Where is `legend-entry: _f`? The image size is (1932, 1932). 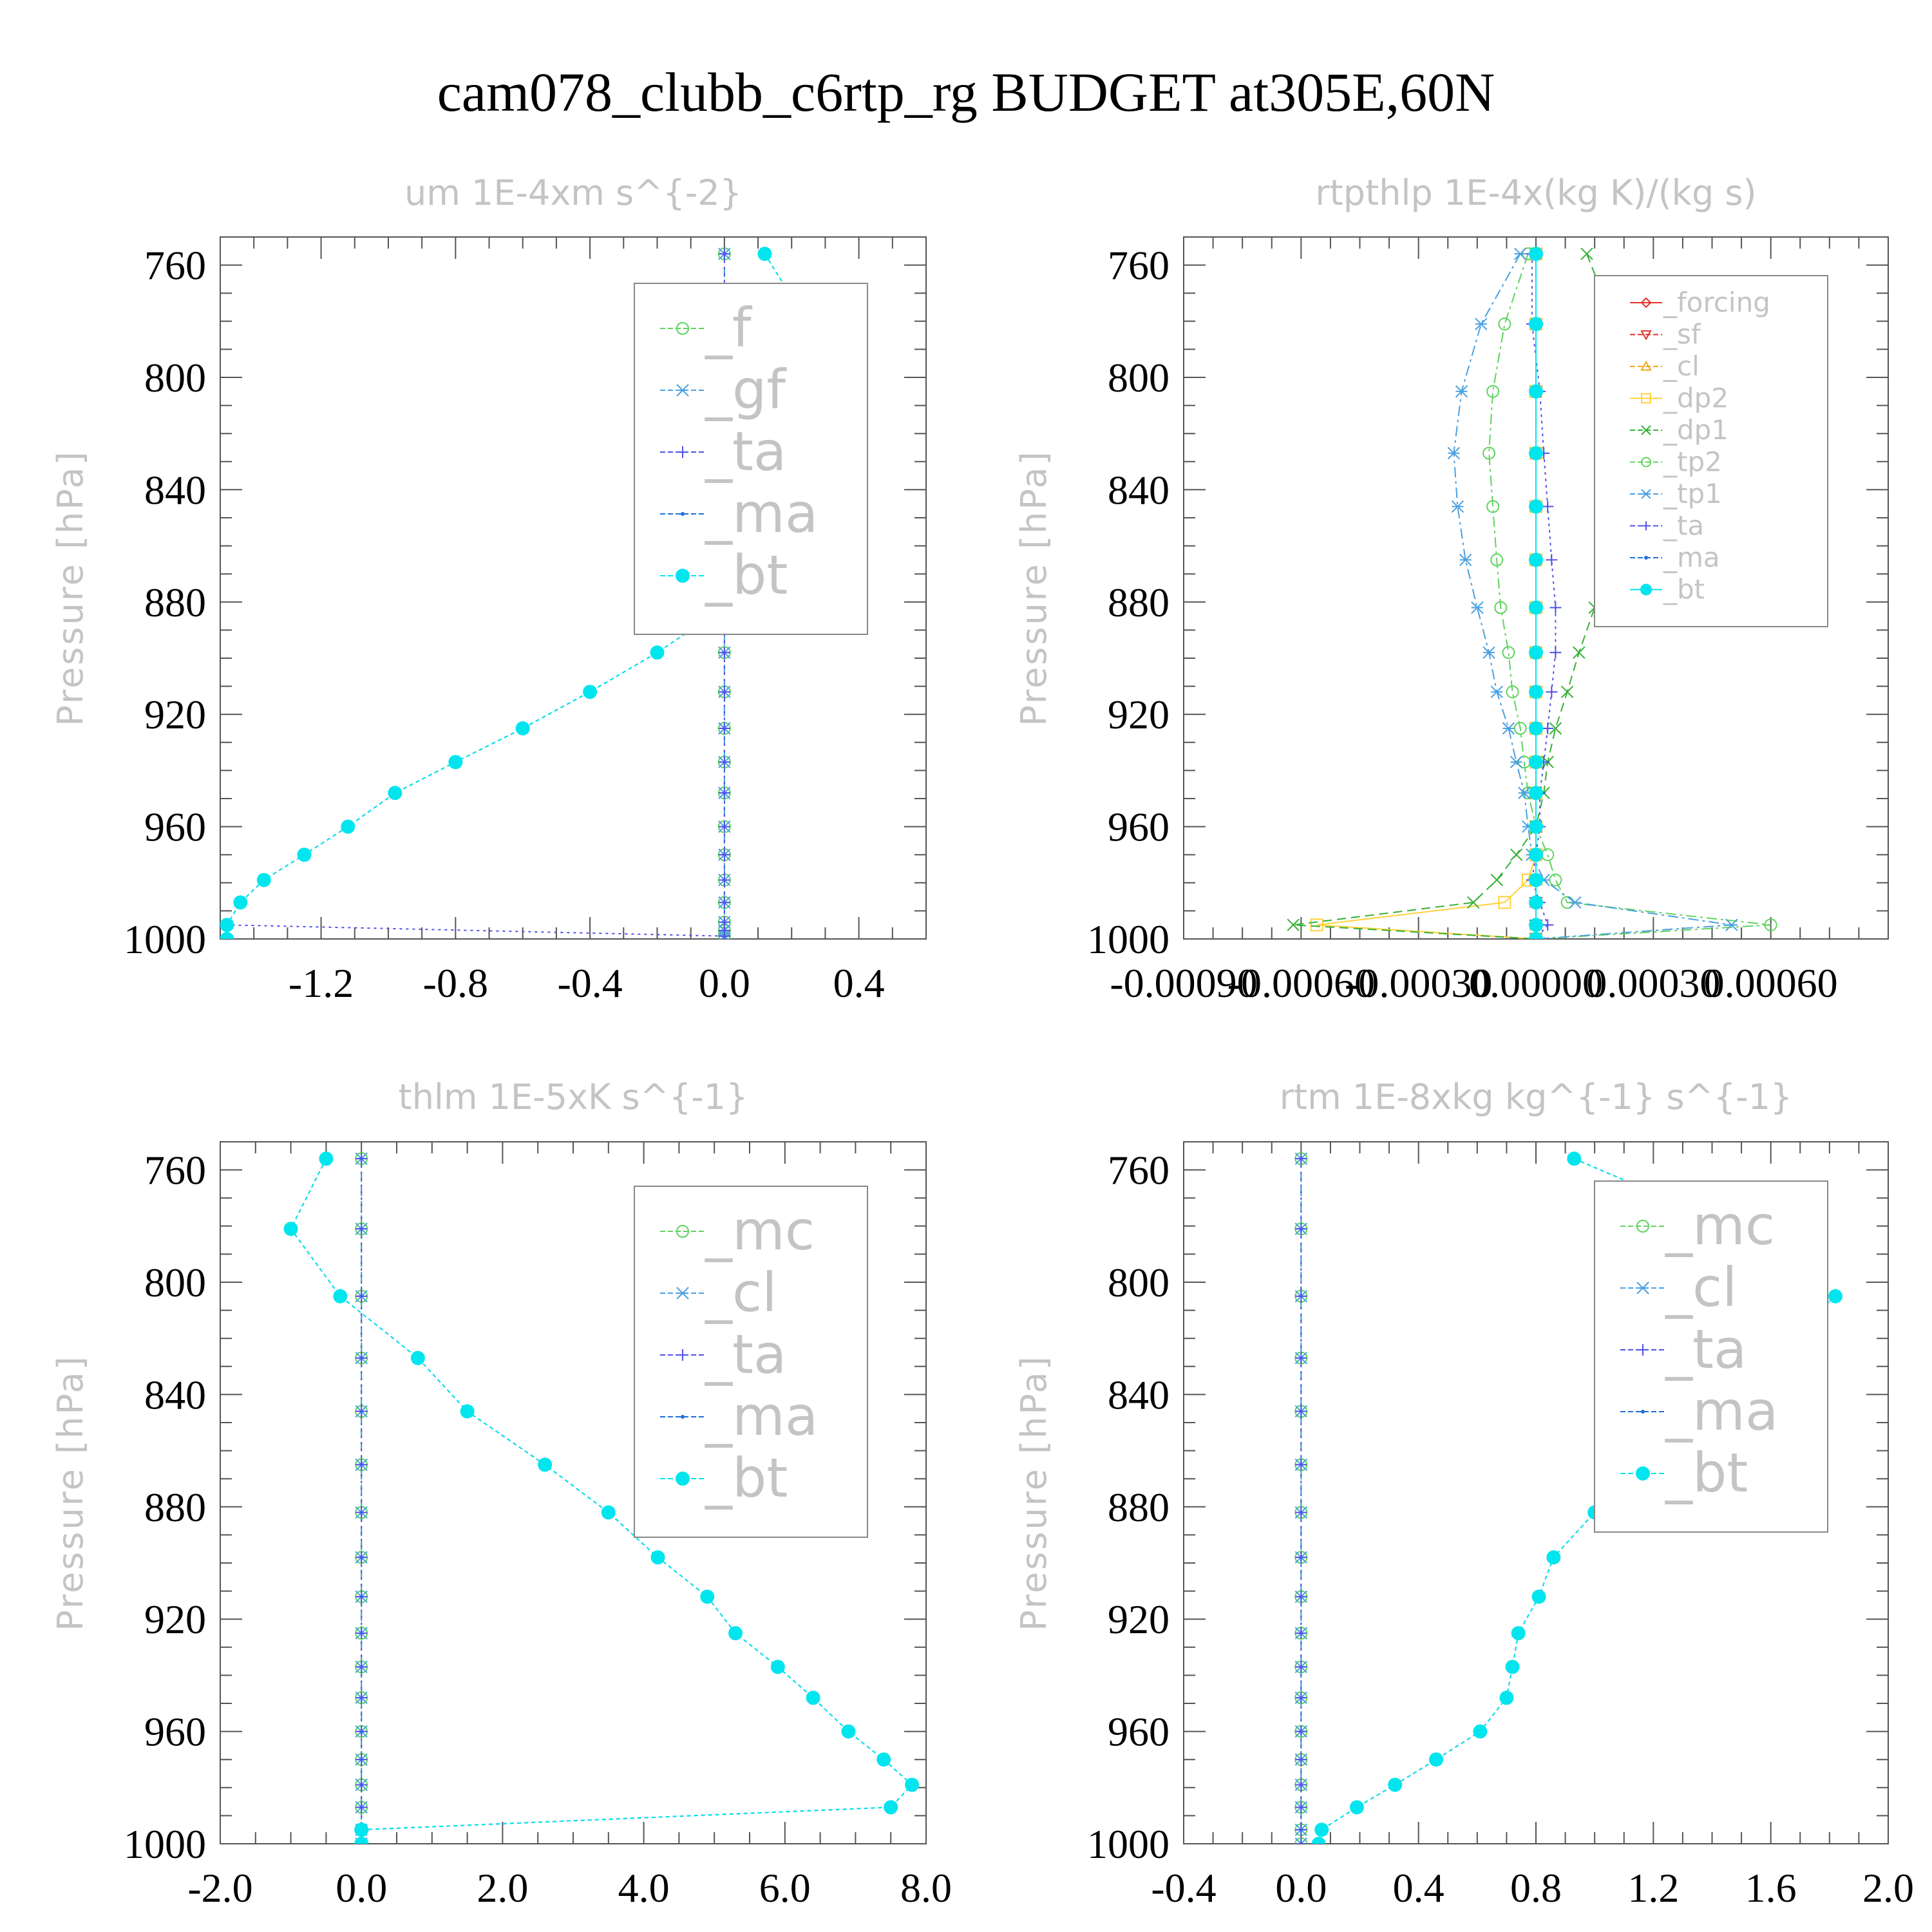 legend-entry: _f is located at coordinates (707, 327).